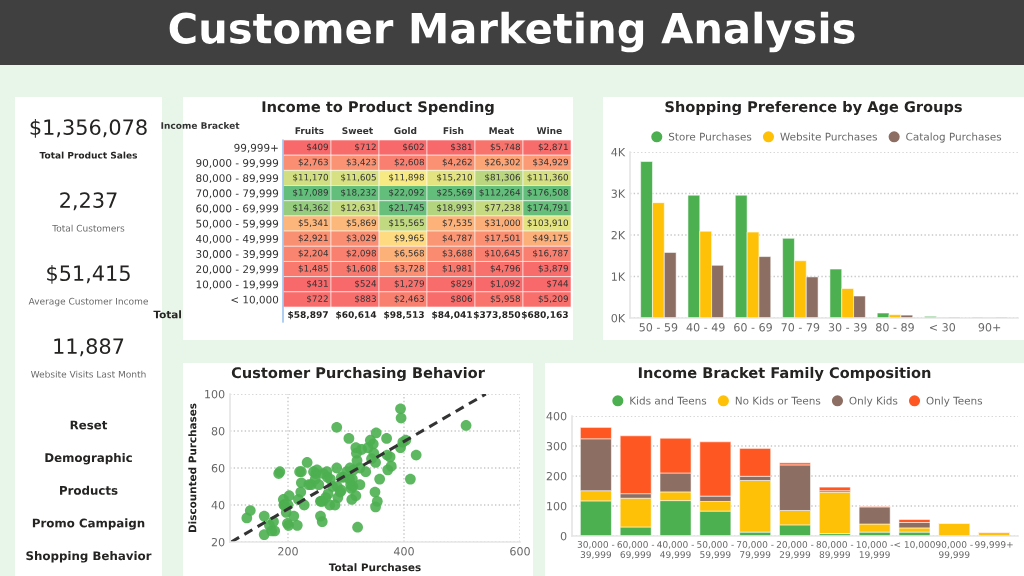  I want to click on chart-title: Customer Purchasing Behavior, so click(358, 374).